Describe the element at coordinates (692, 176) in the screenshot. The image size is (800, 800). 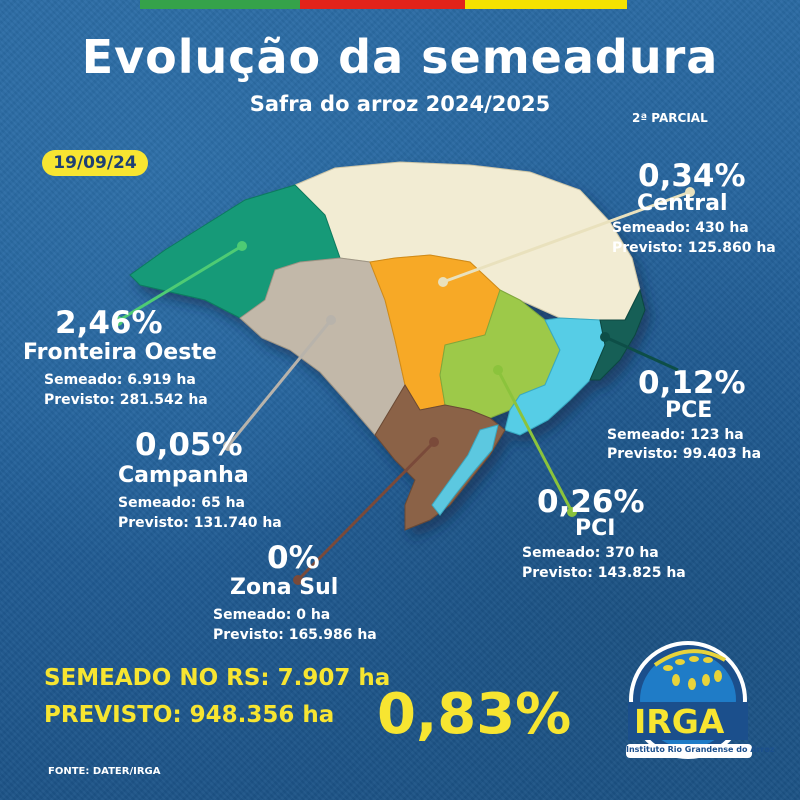
I see `central-percent: 0,34%` at that location.